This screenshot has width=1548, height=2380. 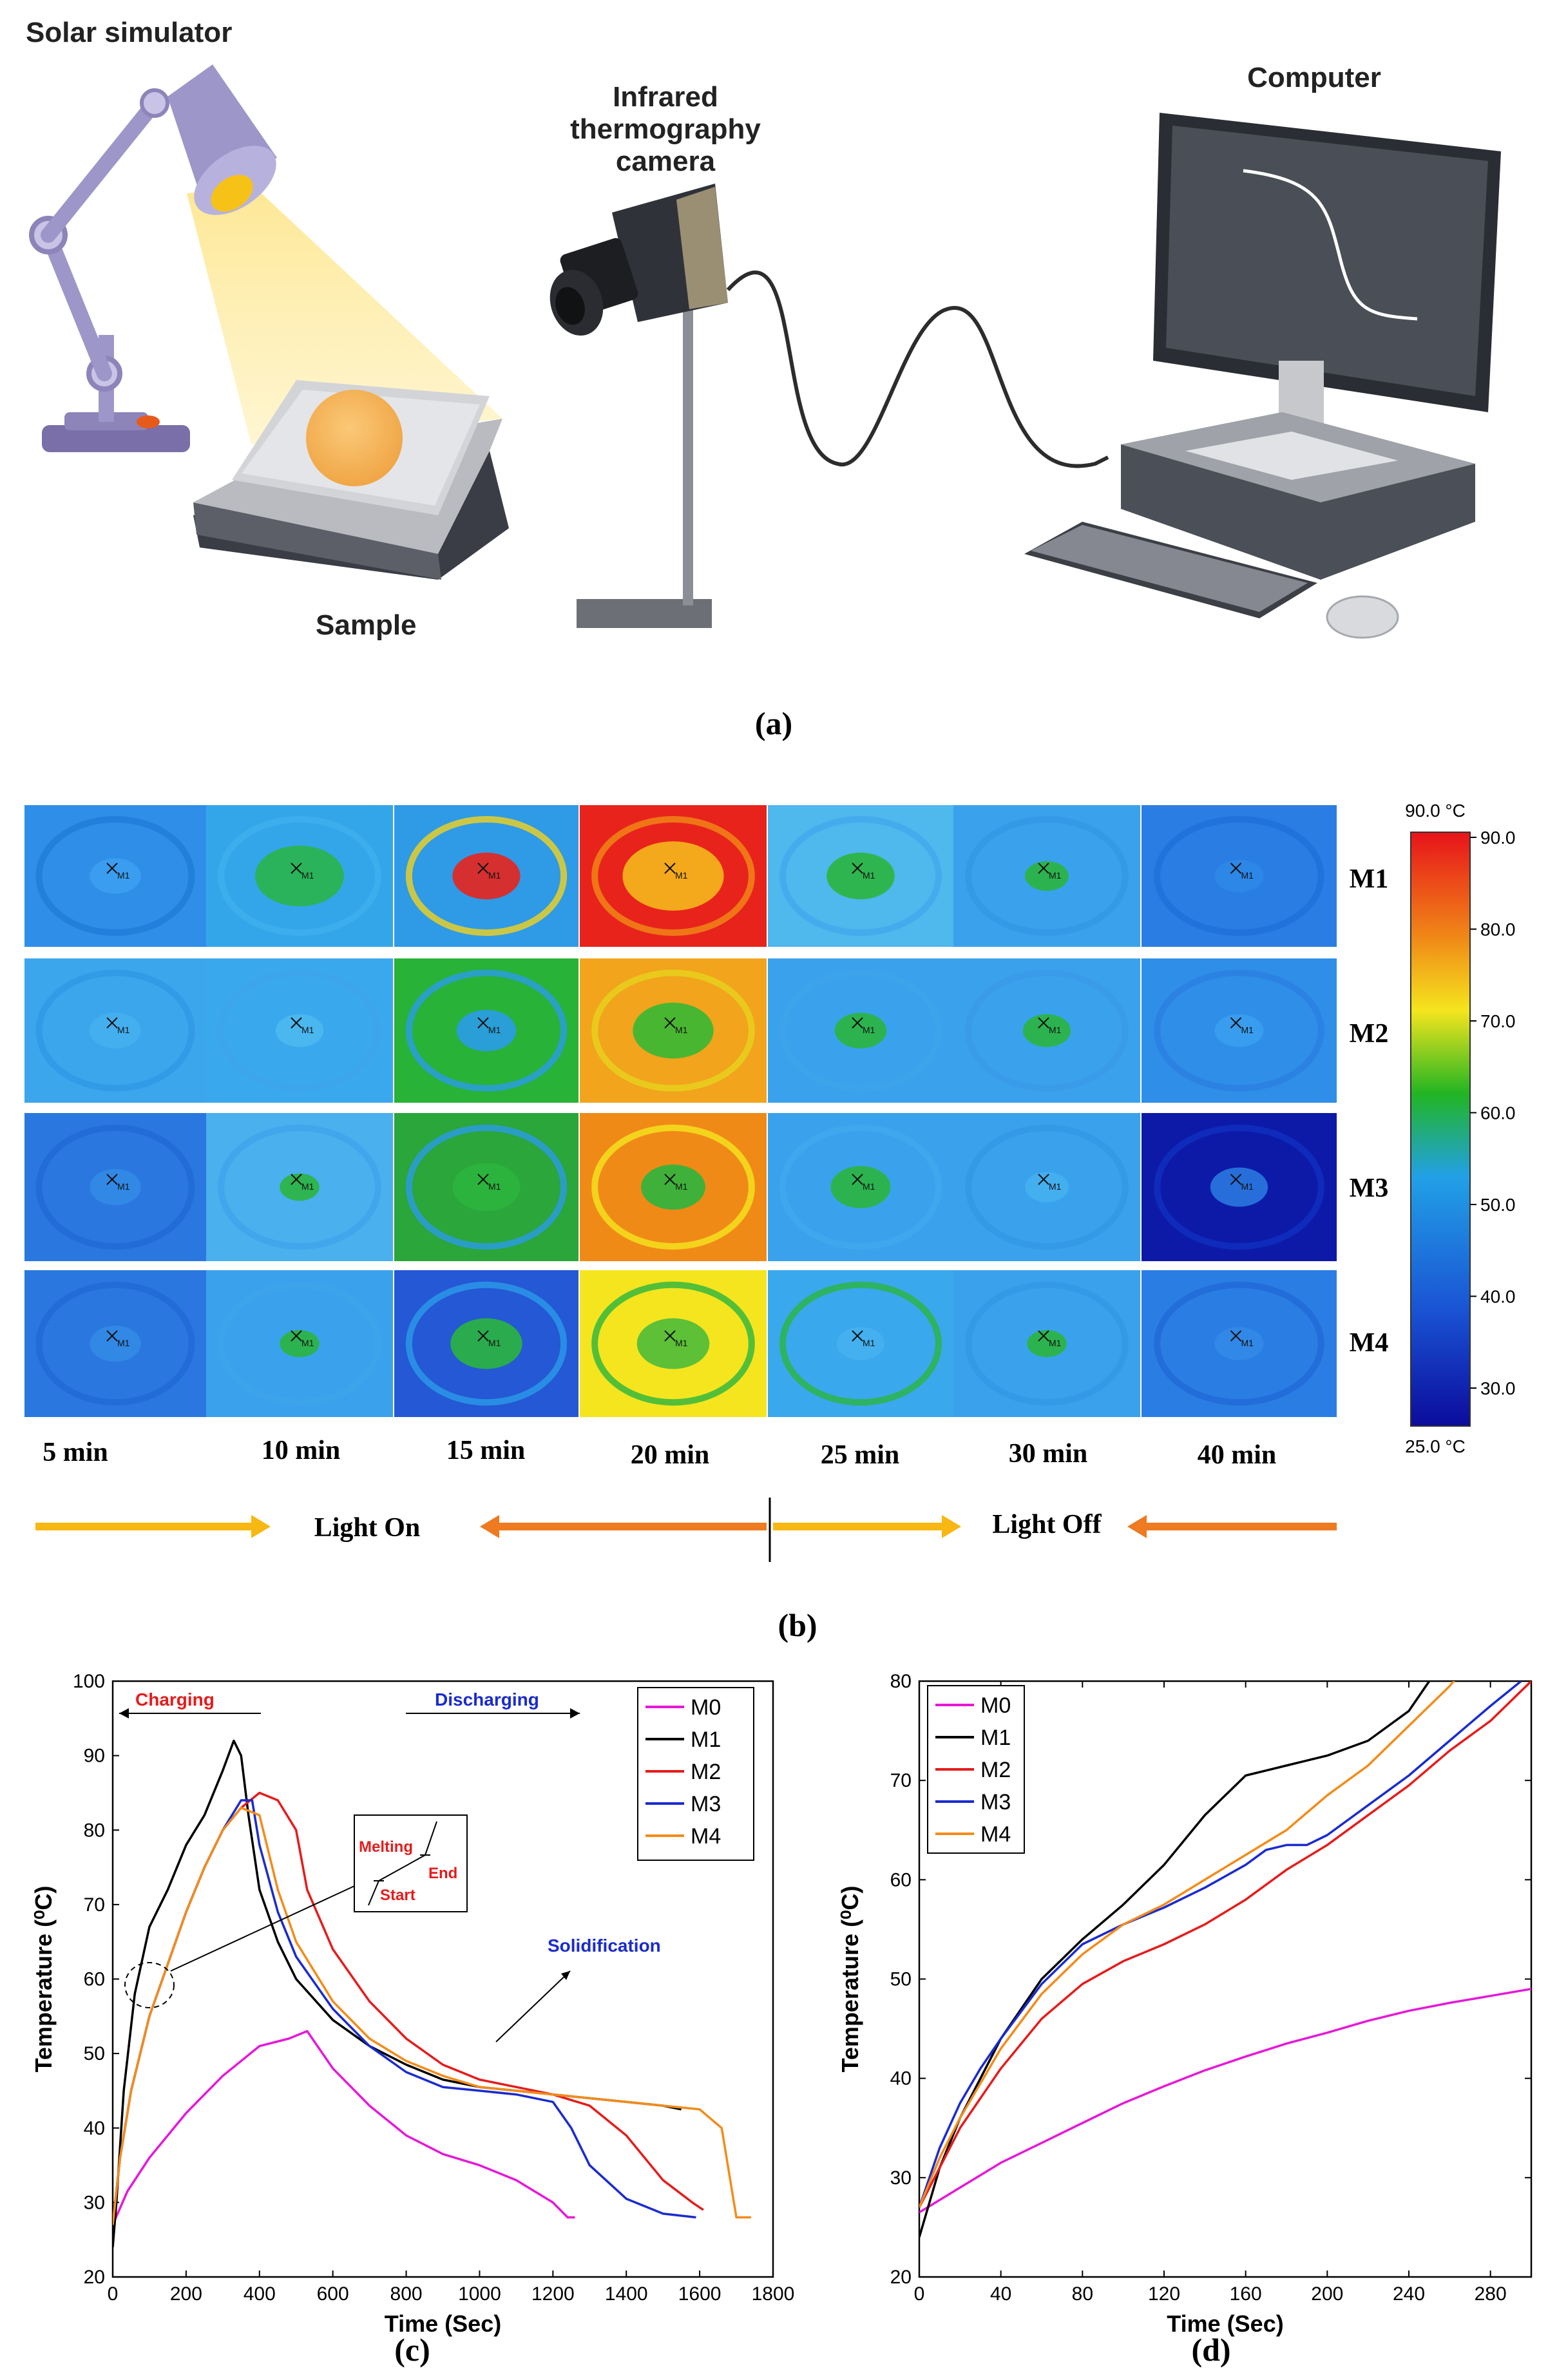 What do you see at coordinates (699, 2294) in the screenshot?
I see `x-tick-label: 1600` at bounding box center [699, 2294].